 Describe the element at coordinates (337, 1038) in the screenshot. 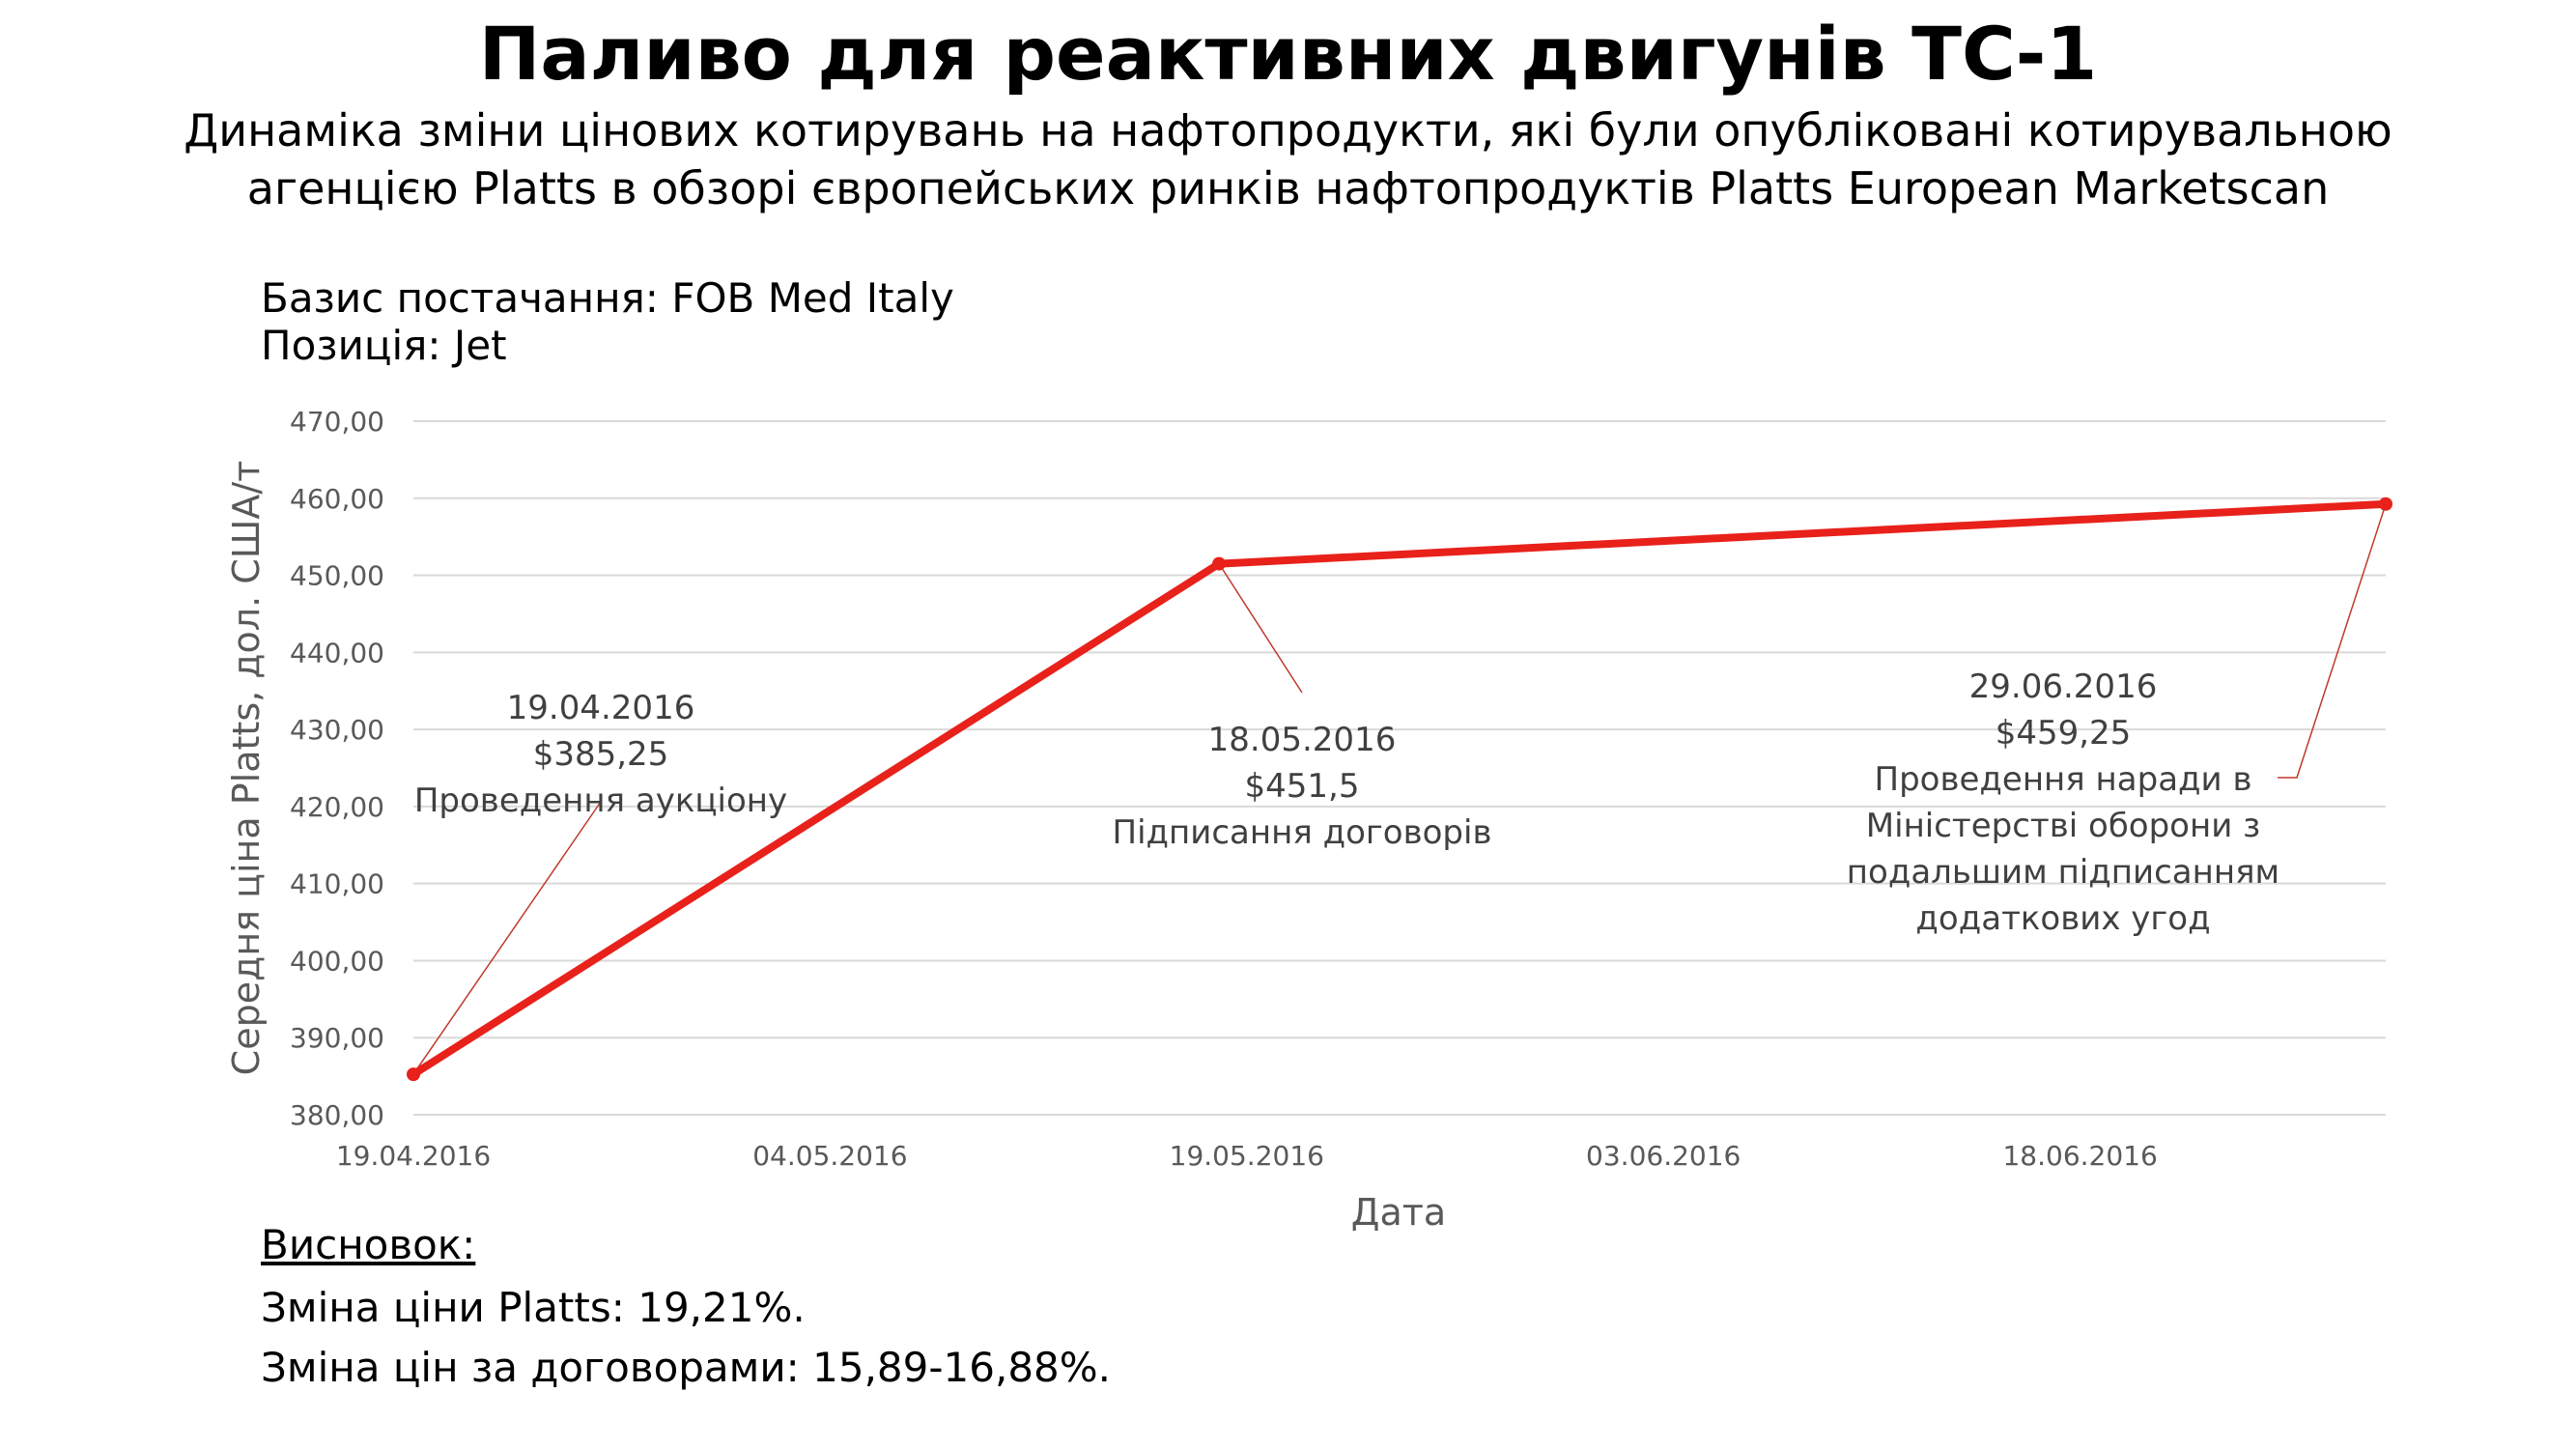

I see `y-tick-label: 390,00` at that location.